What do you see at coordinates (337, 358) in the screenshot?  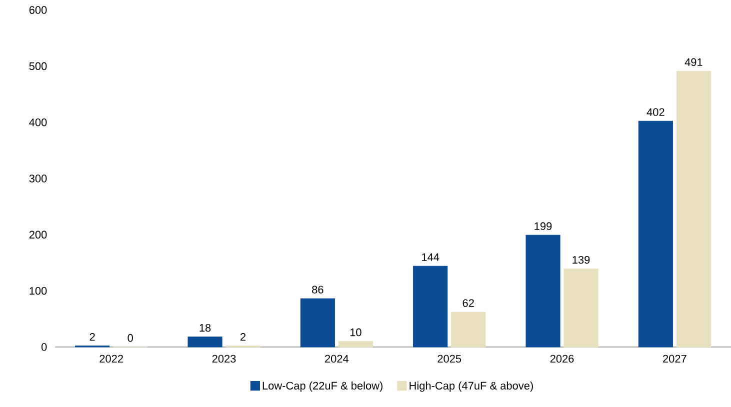 I see `x-tick-label: 2024` at bounding box center [337, 358].